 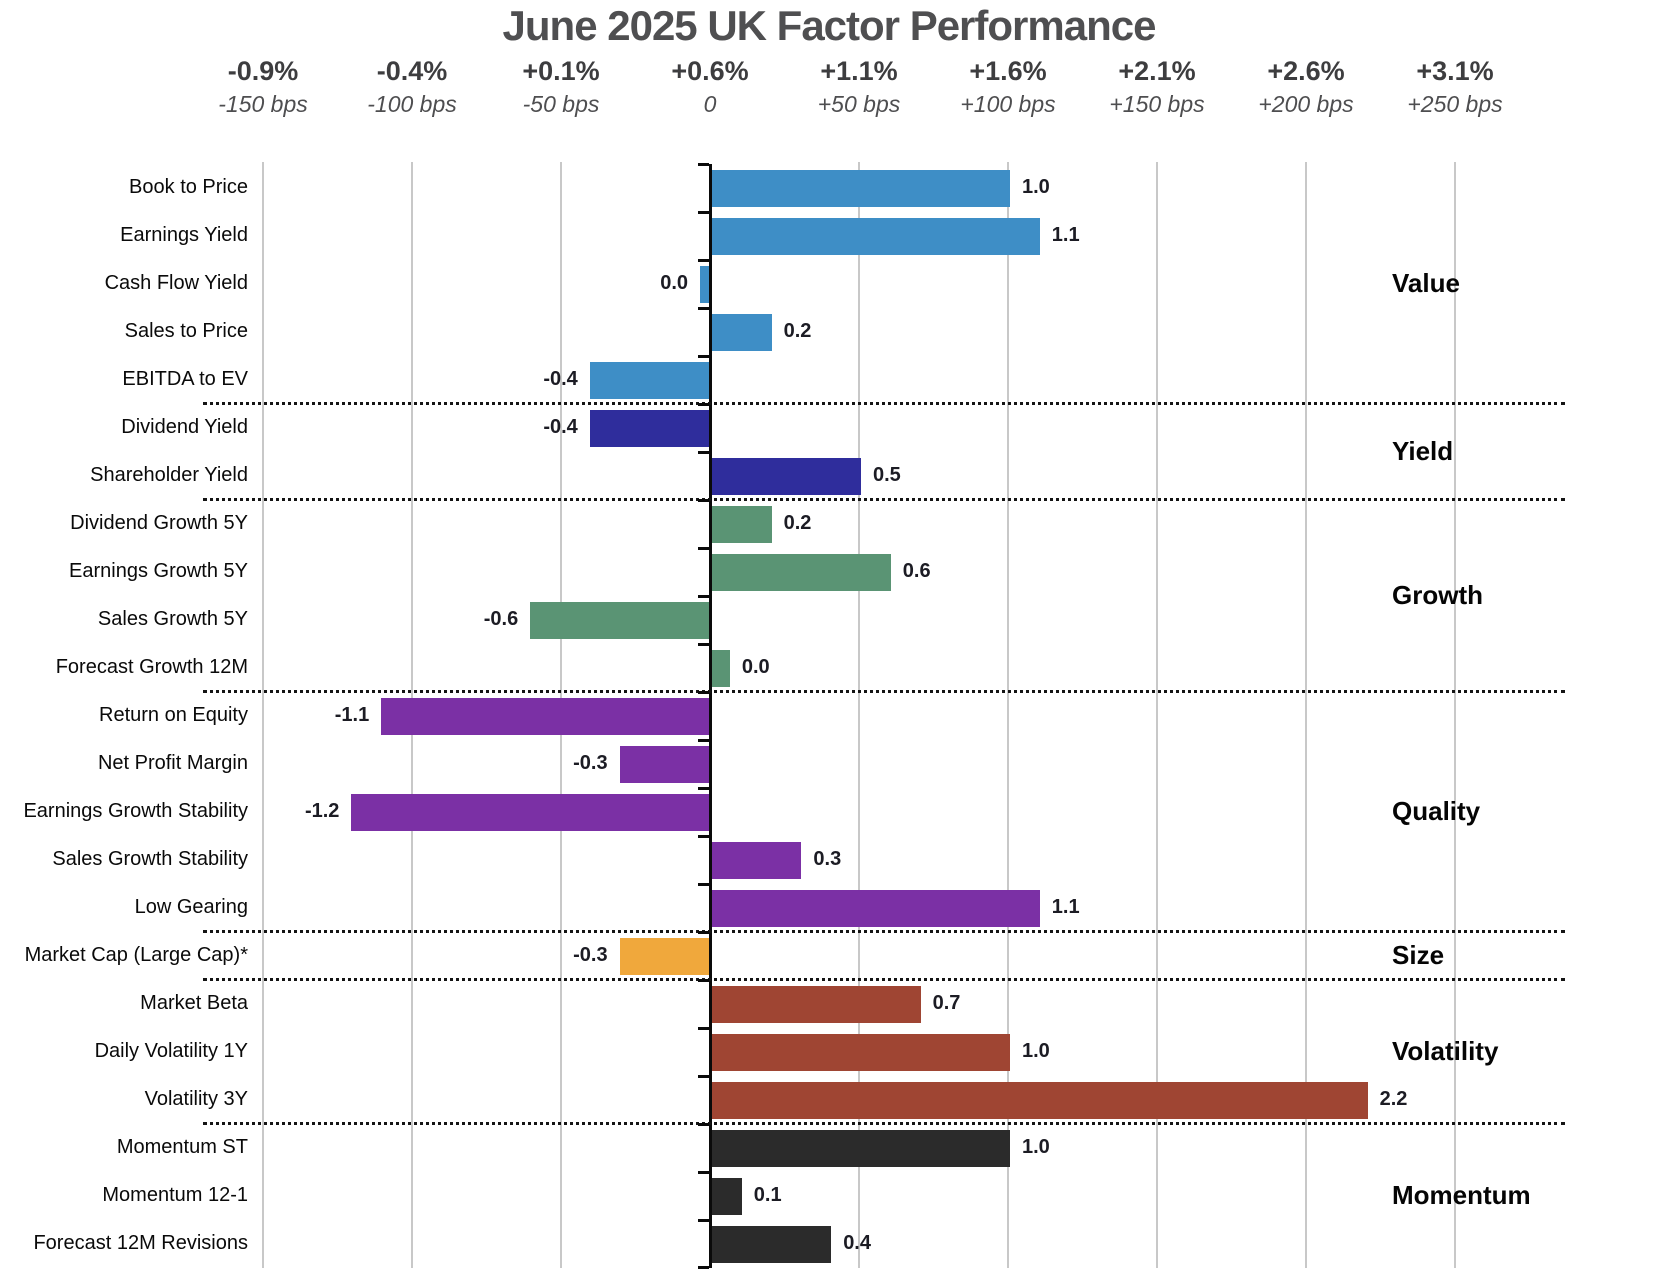 What do you see at coordinates (263, 71) in the screenshot?
I see `axis-tick-pct: -0.9%` at bounding box center [263, 71].